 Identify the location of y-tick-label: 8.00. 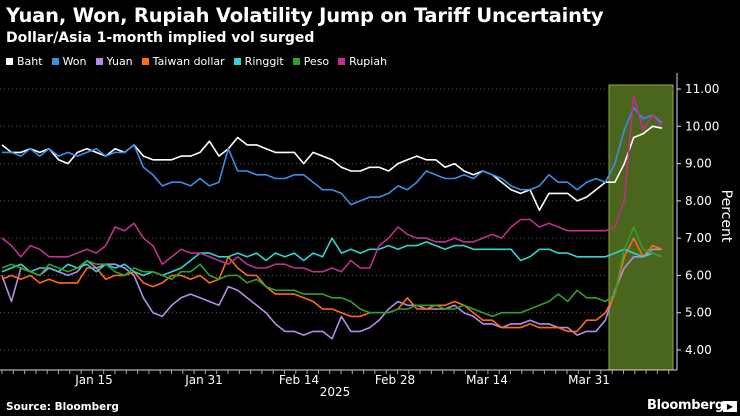
(698, 201).